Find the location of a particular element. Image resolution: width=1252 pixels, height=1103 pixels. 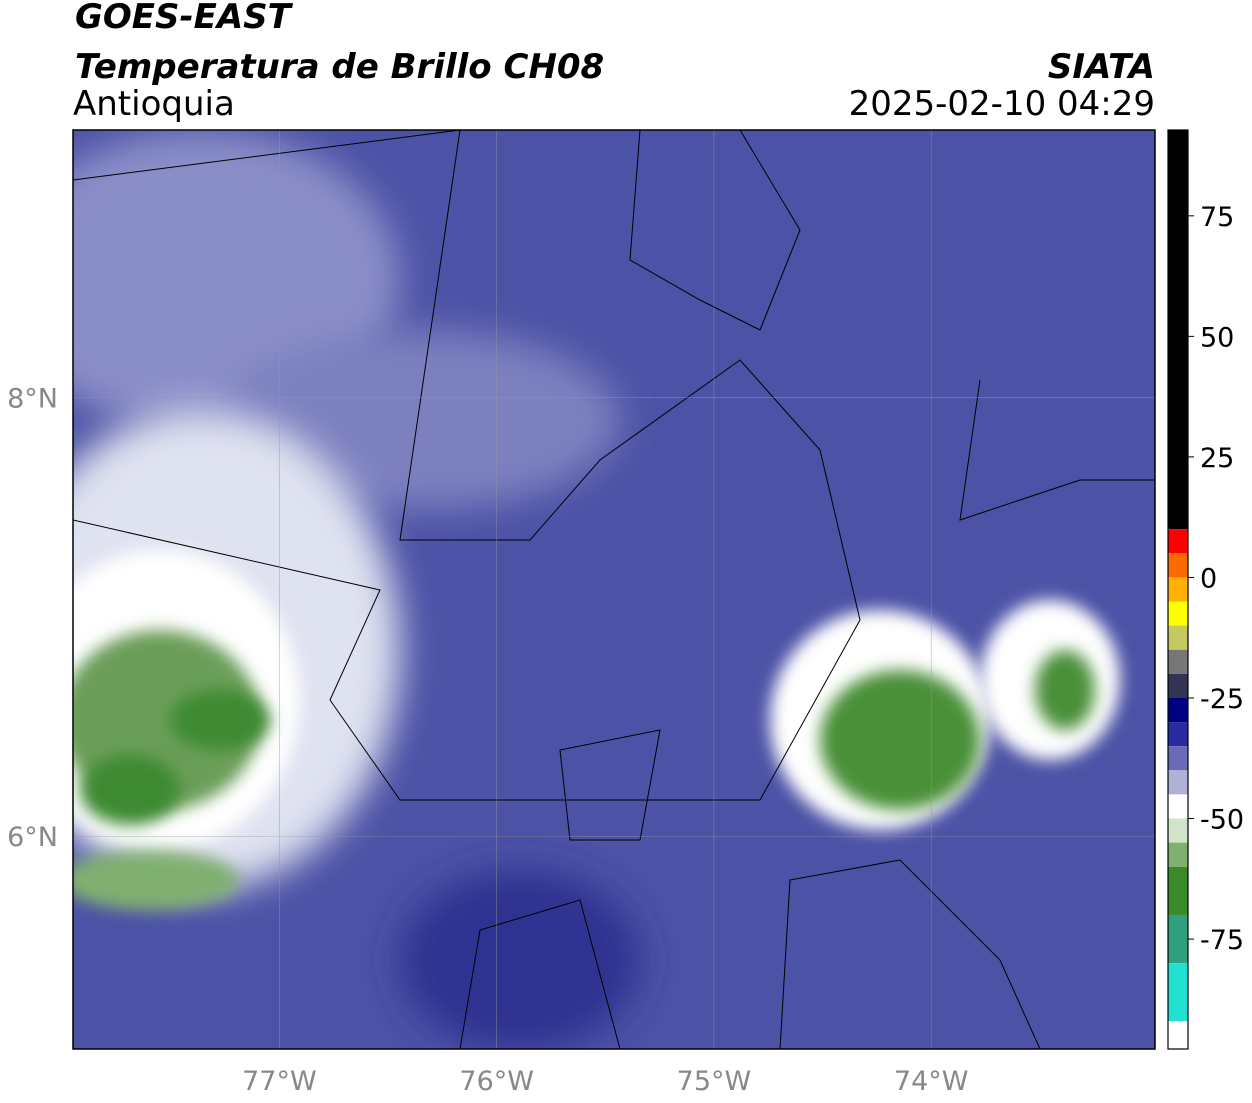

colorbar-tick-label: -75 is located at coordinates (1222, 940).